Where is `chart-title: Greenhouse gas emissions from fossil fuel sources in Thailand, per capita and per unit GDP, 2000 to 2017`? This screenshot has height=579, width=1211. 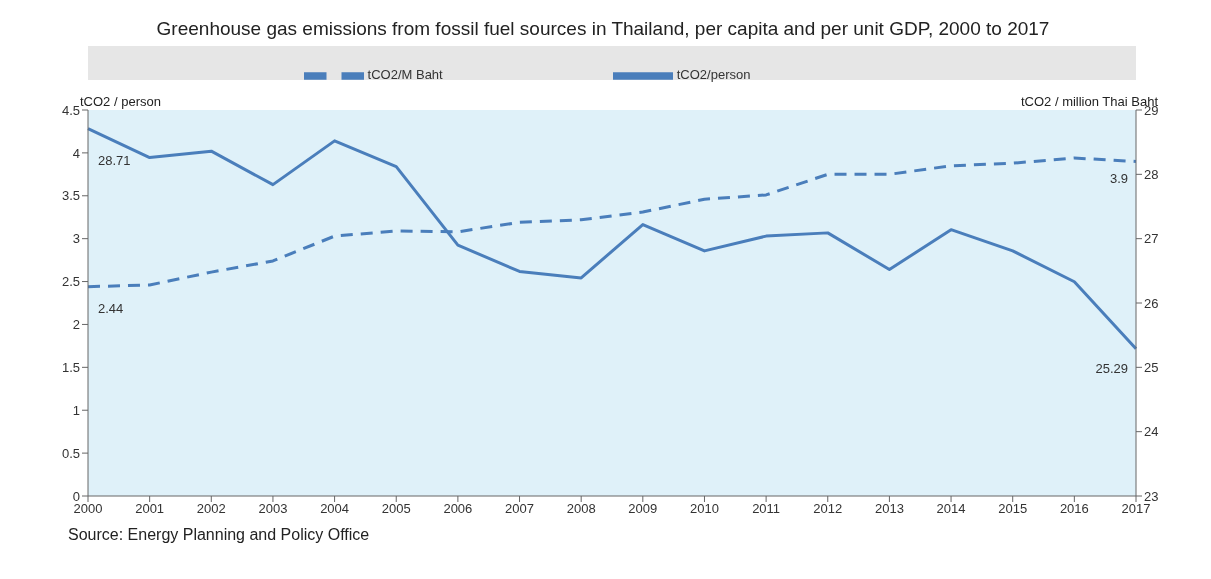
chart-title: Greenhouse gas emissions from fossil fuel sources in Thailand, per capita and per unit GDP, 2000 to 2017 is located at coordinates (603, 29).